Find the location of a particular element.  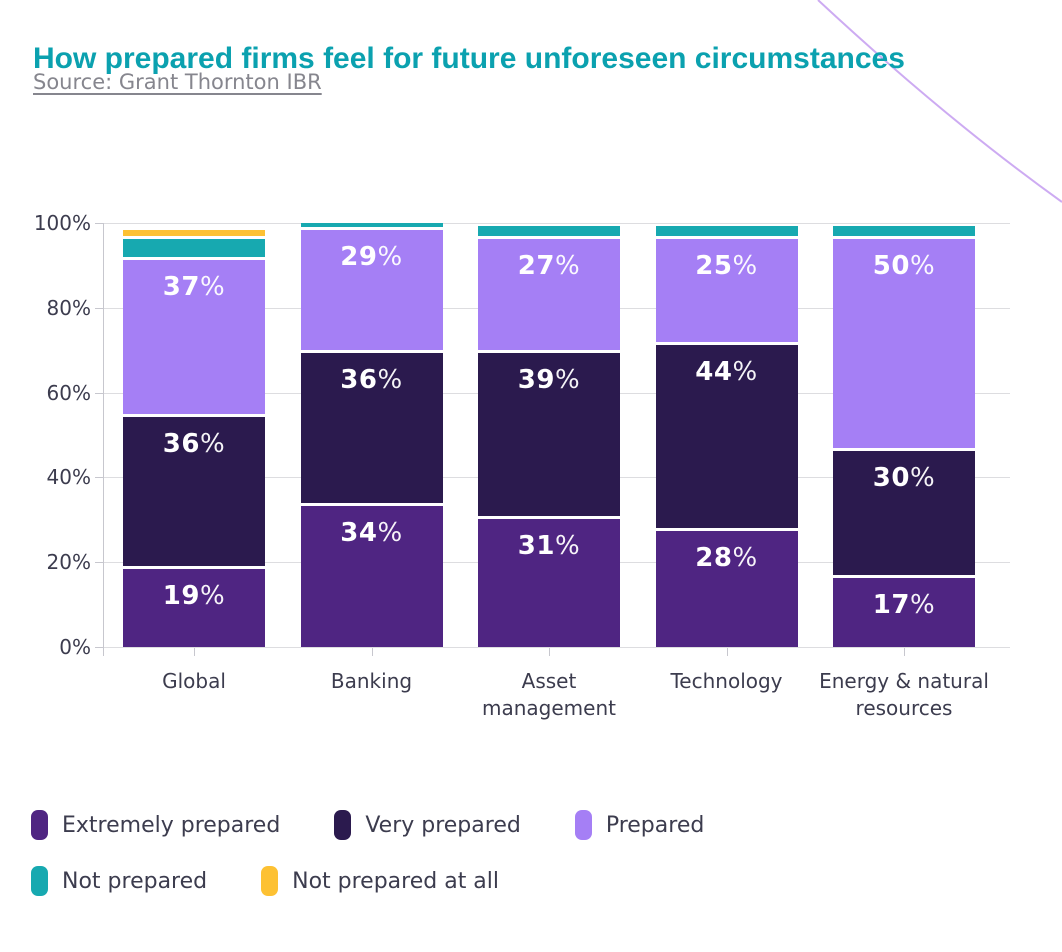

source-link: Source: Grant Thornton IBR is located at coordinates (177, 82).